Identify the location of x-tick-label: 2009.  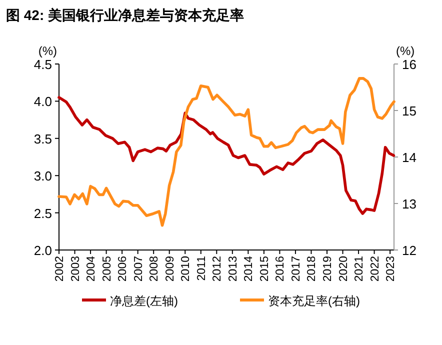
(170, 269).